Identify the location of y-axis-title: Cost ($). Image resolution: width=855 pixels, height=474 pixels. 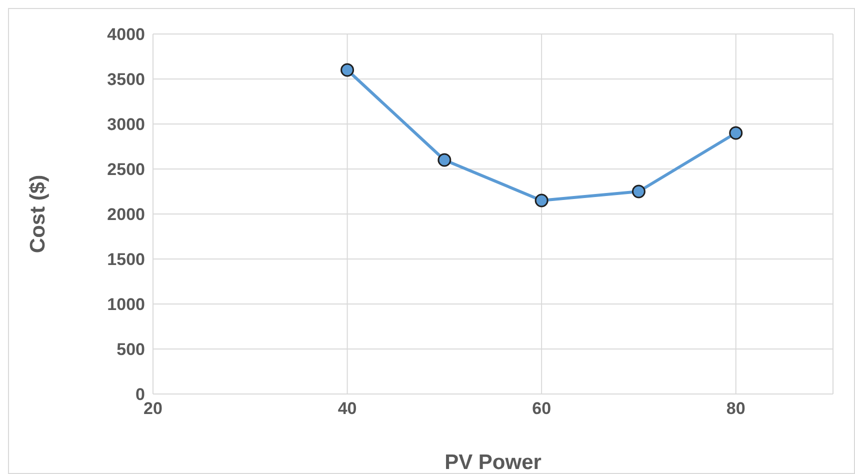
(38, 214).